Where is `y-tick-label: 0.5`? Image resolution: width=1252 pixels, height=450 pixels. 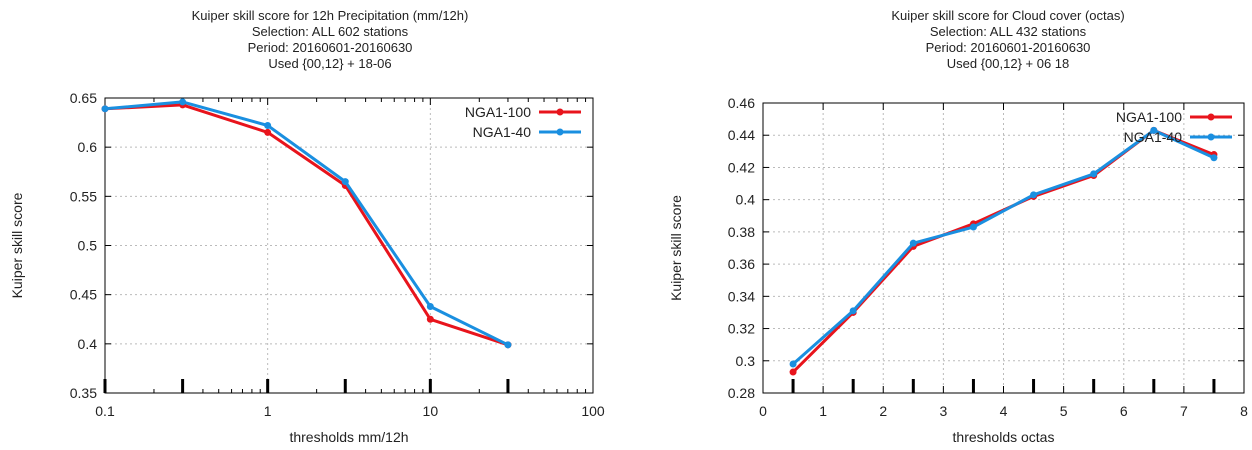 y-tick-label: 0.5 is located at coordinates (88, 246).